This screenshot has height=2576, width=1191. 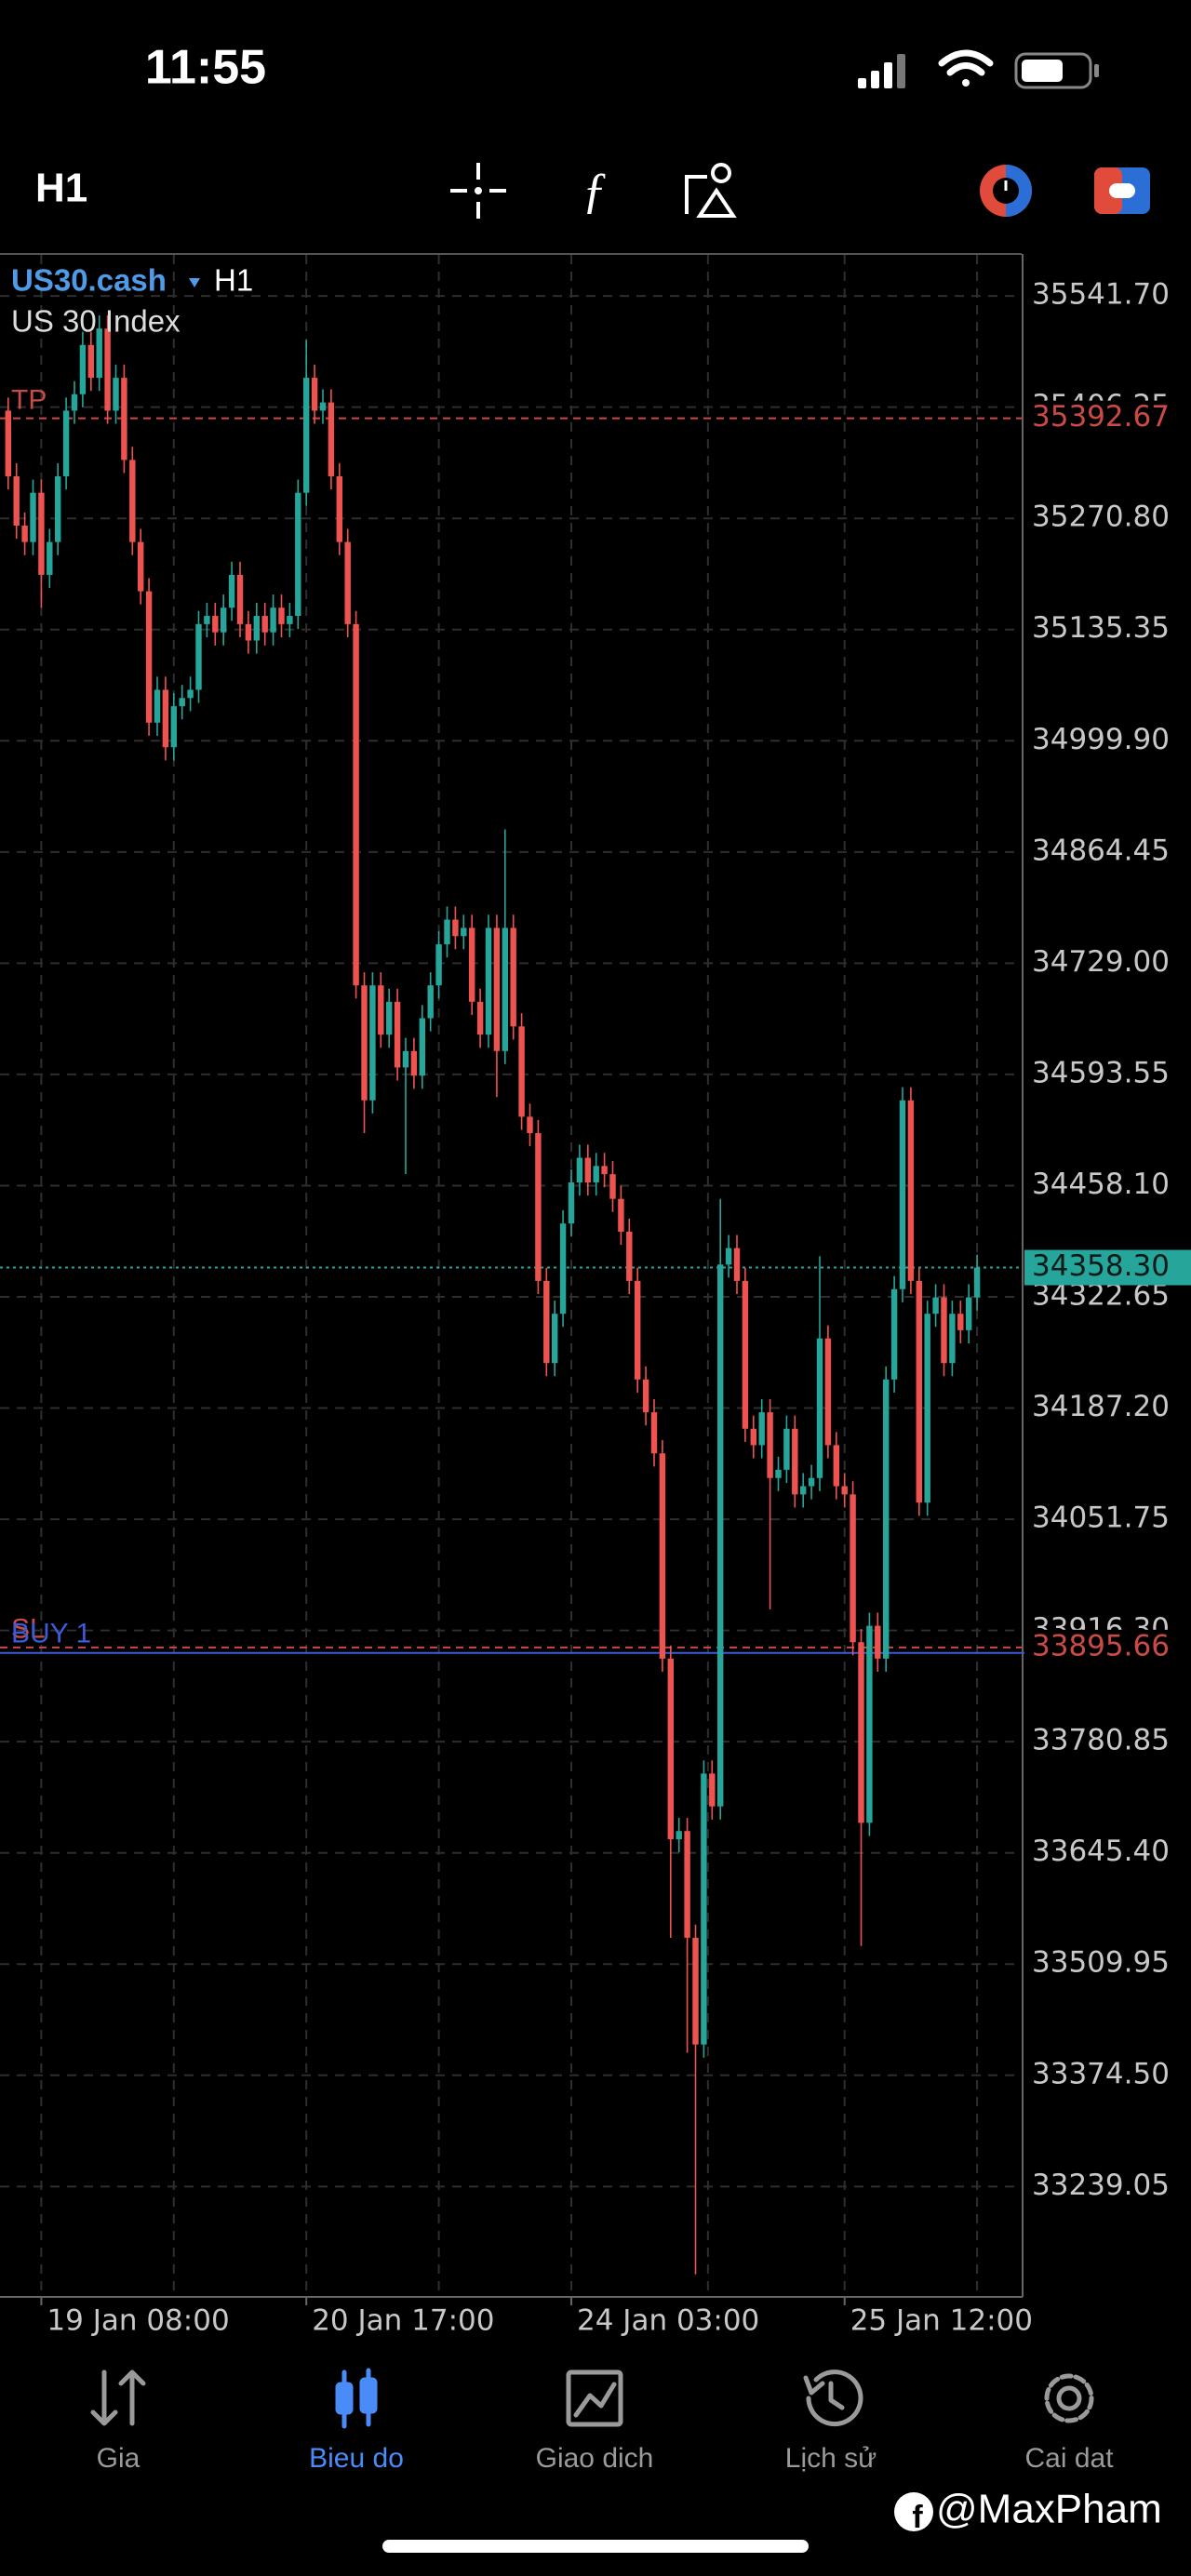 I want to click on objects-button, so click(x=711, y=190).